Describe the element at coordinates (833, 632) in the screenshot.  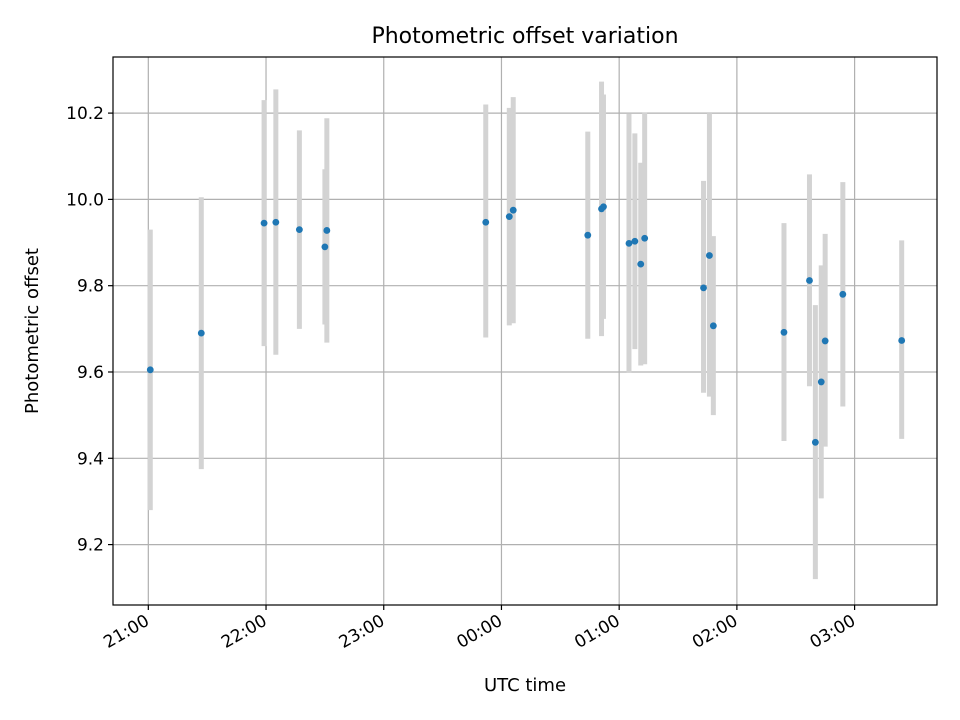
I see `x-tick-label: 03:00` at that location.